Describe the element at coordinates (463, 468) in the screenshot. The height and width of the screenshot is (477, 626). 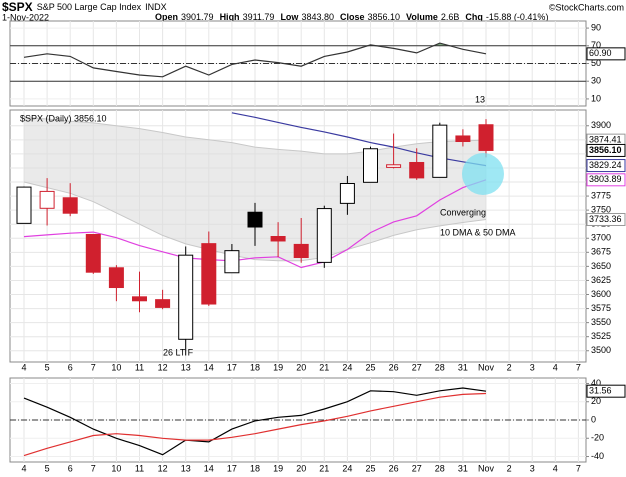
I see `x-tick-label: 31` at that location.